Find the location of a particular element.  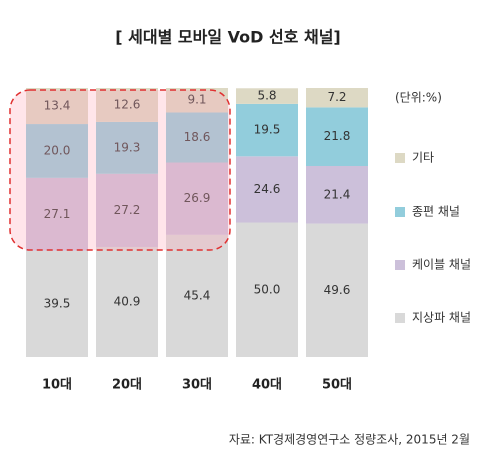

x-tick-label: 20대 is located at coordinates (127, 385).